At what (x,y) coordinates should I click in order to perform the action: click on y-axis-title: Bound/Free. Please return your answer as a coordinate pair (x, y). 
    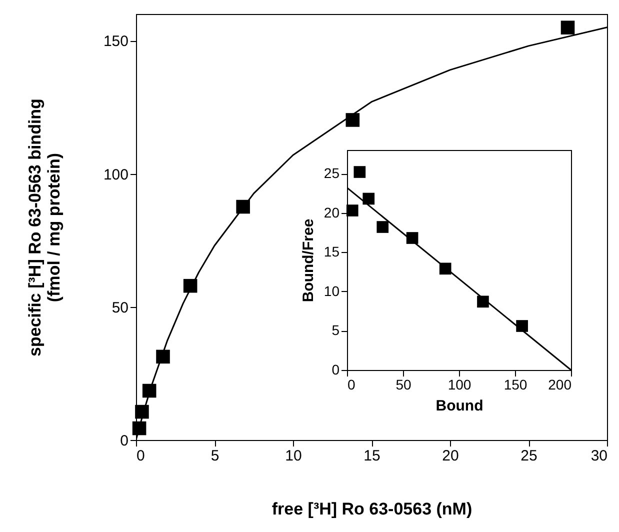
    Looking at the image, I should click on (308, 260).